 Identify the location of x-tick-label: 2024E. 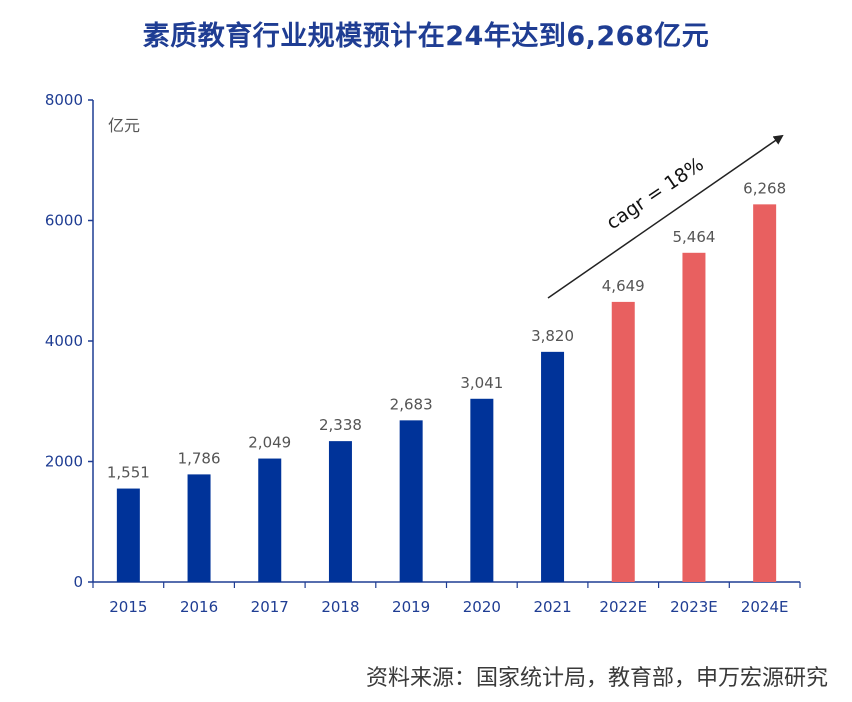
(765, 607).